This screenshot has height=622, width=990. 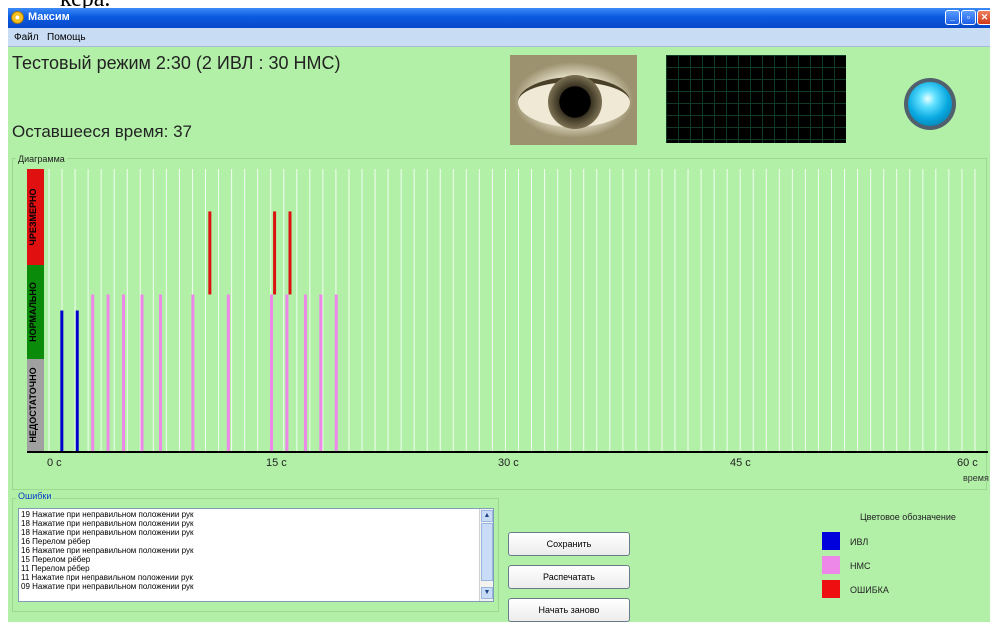 I want to click on remaining-time: Оставшееся время: 37, so click(x=102, y=132).